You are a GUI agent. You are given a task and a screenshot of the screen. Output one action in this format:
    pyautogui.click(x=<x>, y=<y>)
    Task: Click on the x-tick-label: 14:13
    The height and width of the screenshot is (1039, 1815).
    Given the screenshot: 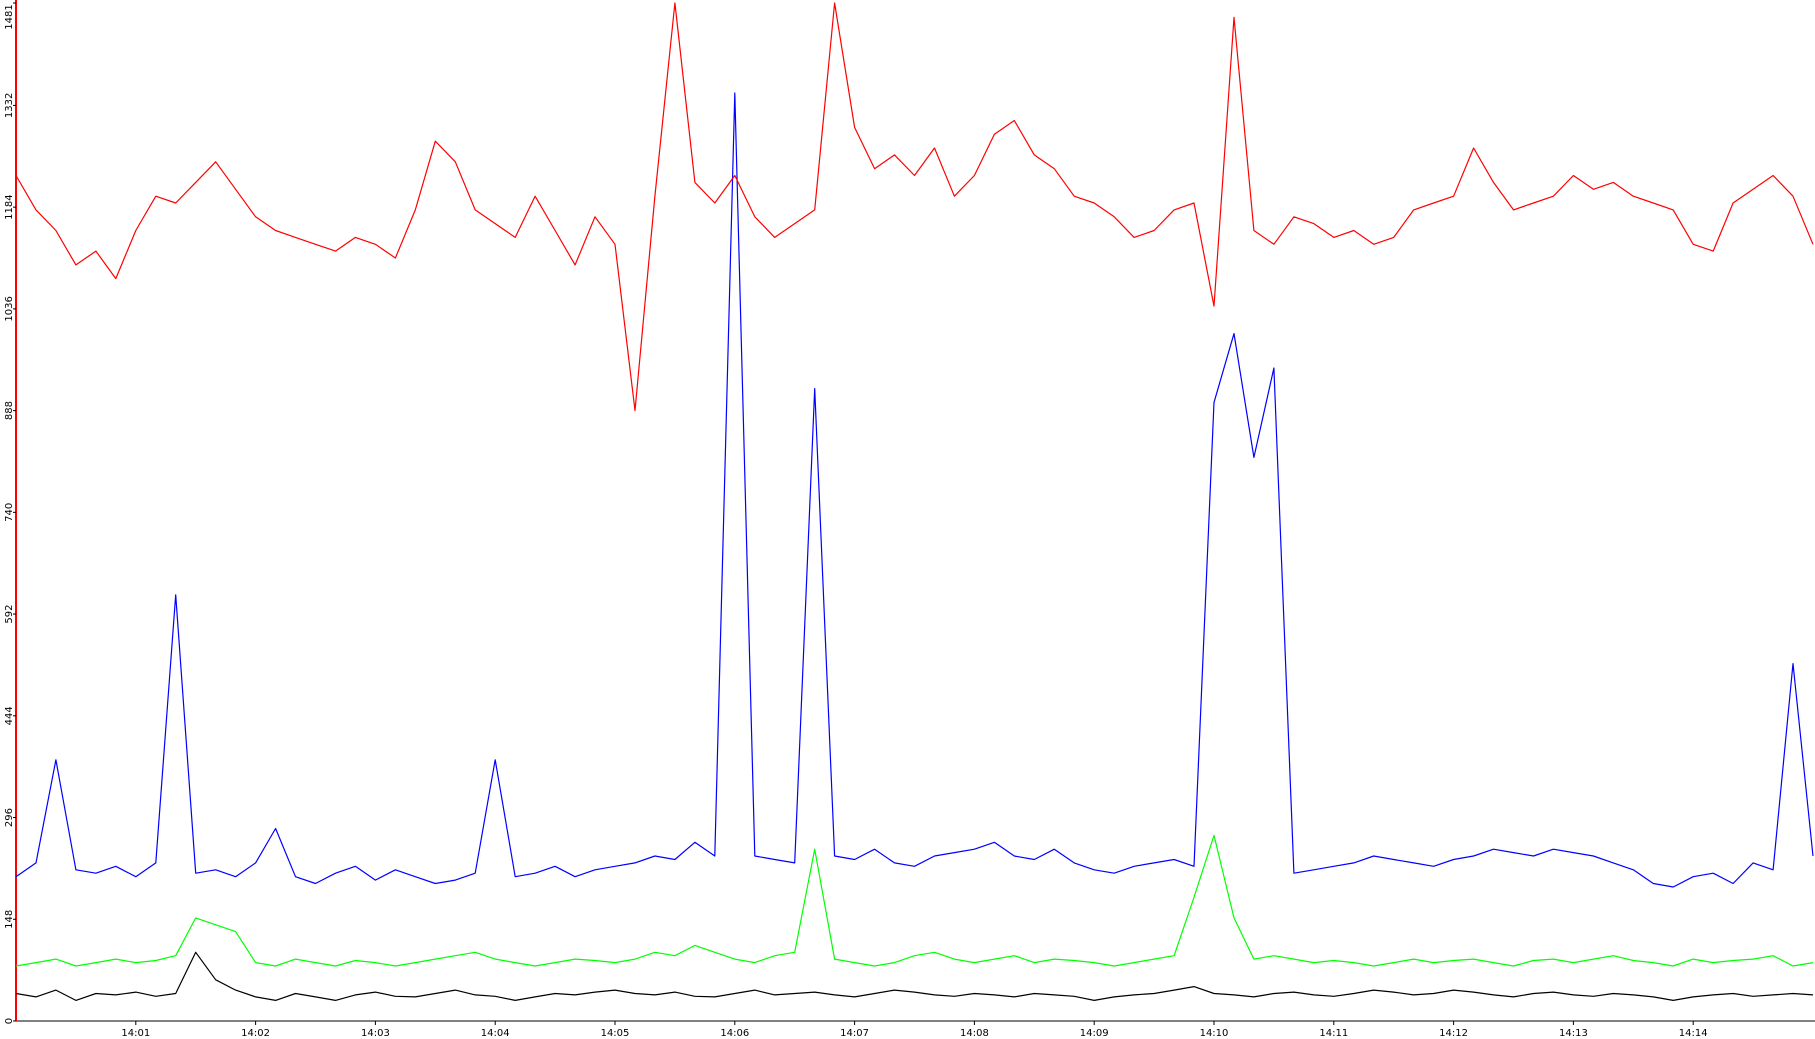 What is the action you would take?
    pyautogui.click(x=1573, y=1033)
    